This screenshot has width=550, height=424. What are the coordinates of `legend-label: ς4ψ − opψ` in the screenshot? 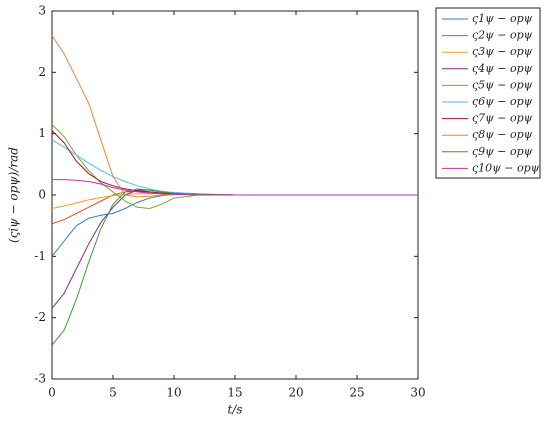 It's located at (502, 68).